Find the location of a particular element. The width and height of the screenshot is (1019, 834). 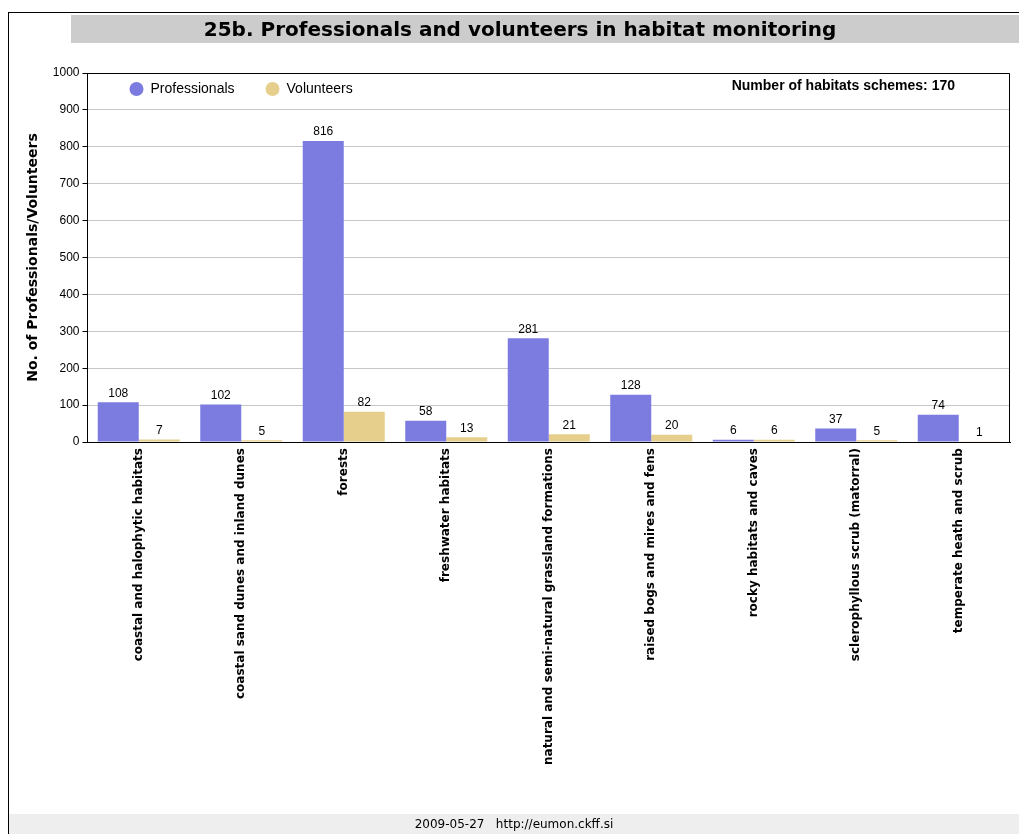

y-tick-label: 500 is located at coordinates (69, 256).